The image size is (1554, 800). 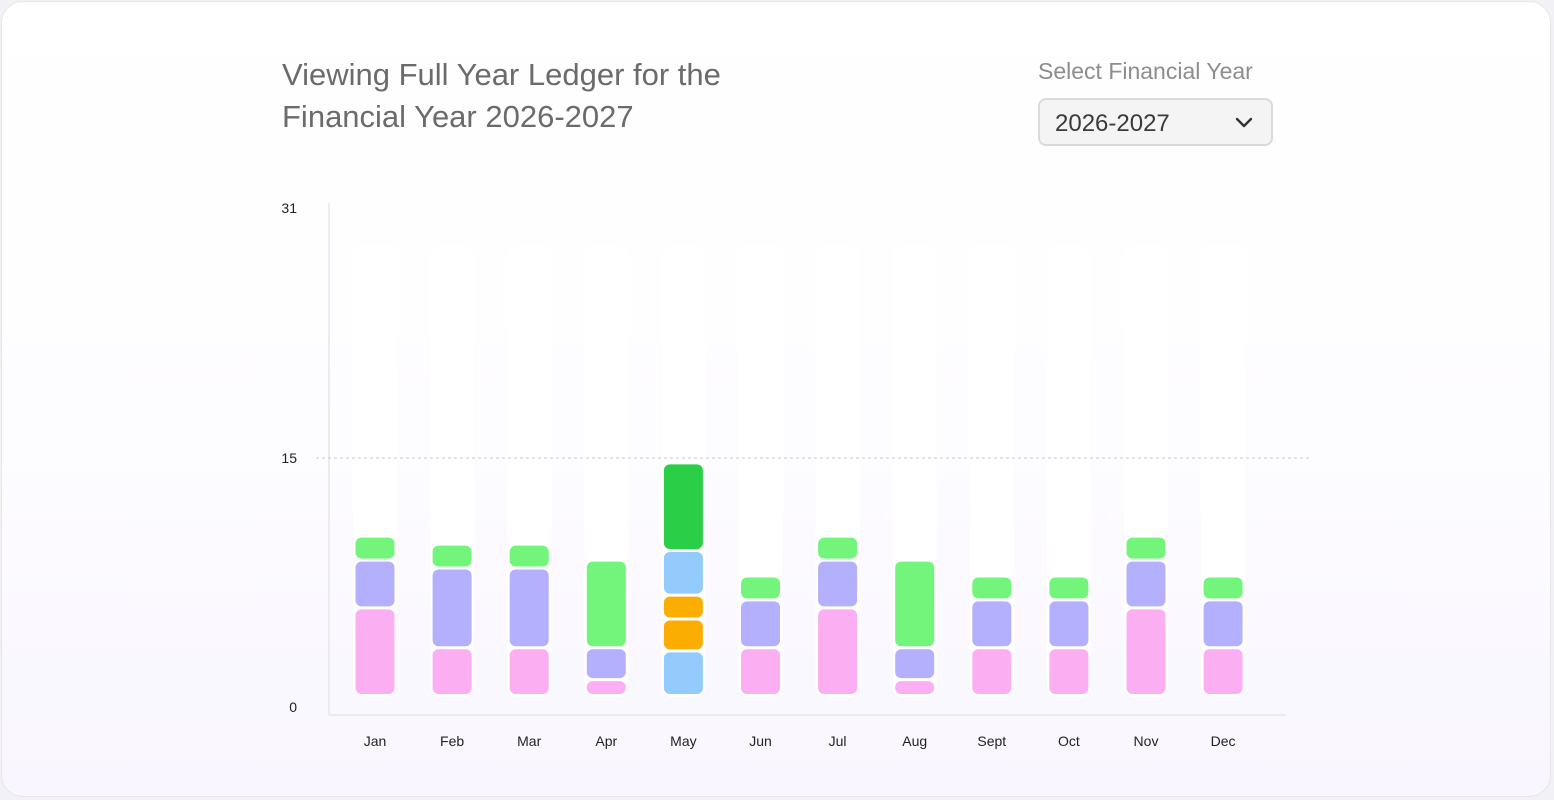 What do you see at coordinates (606, 741) in the screenshot?
I see `x-tick-label: Apr` at bounding box center [606, 741].